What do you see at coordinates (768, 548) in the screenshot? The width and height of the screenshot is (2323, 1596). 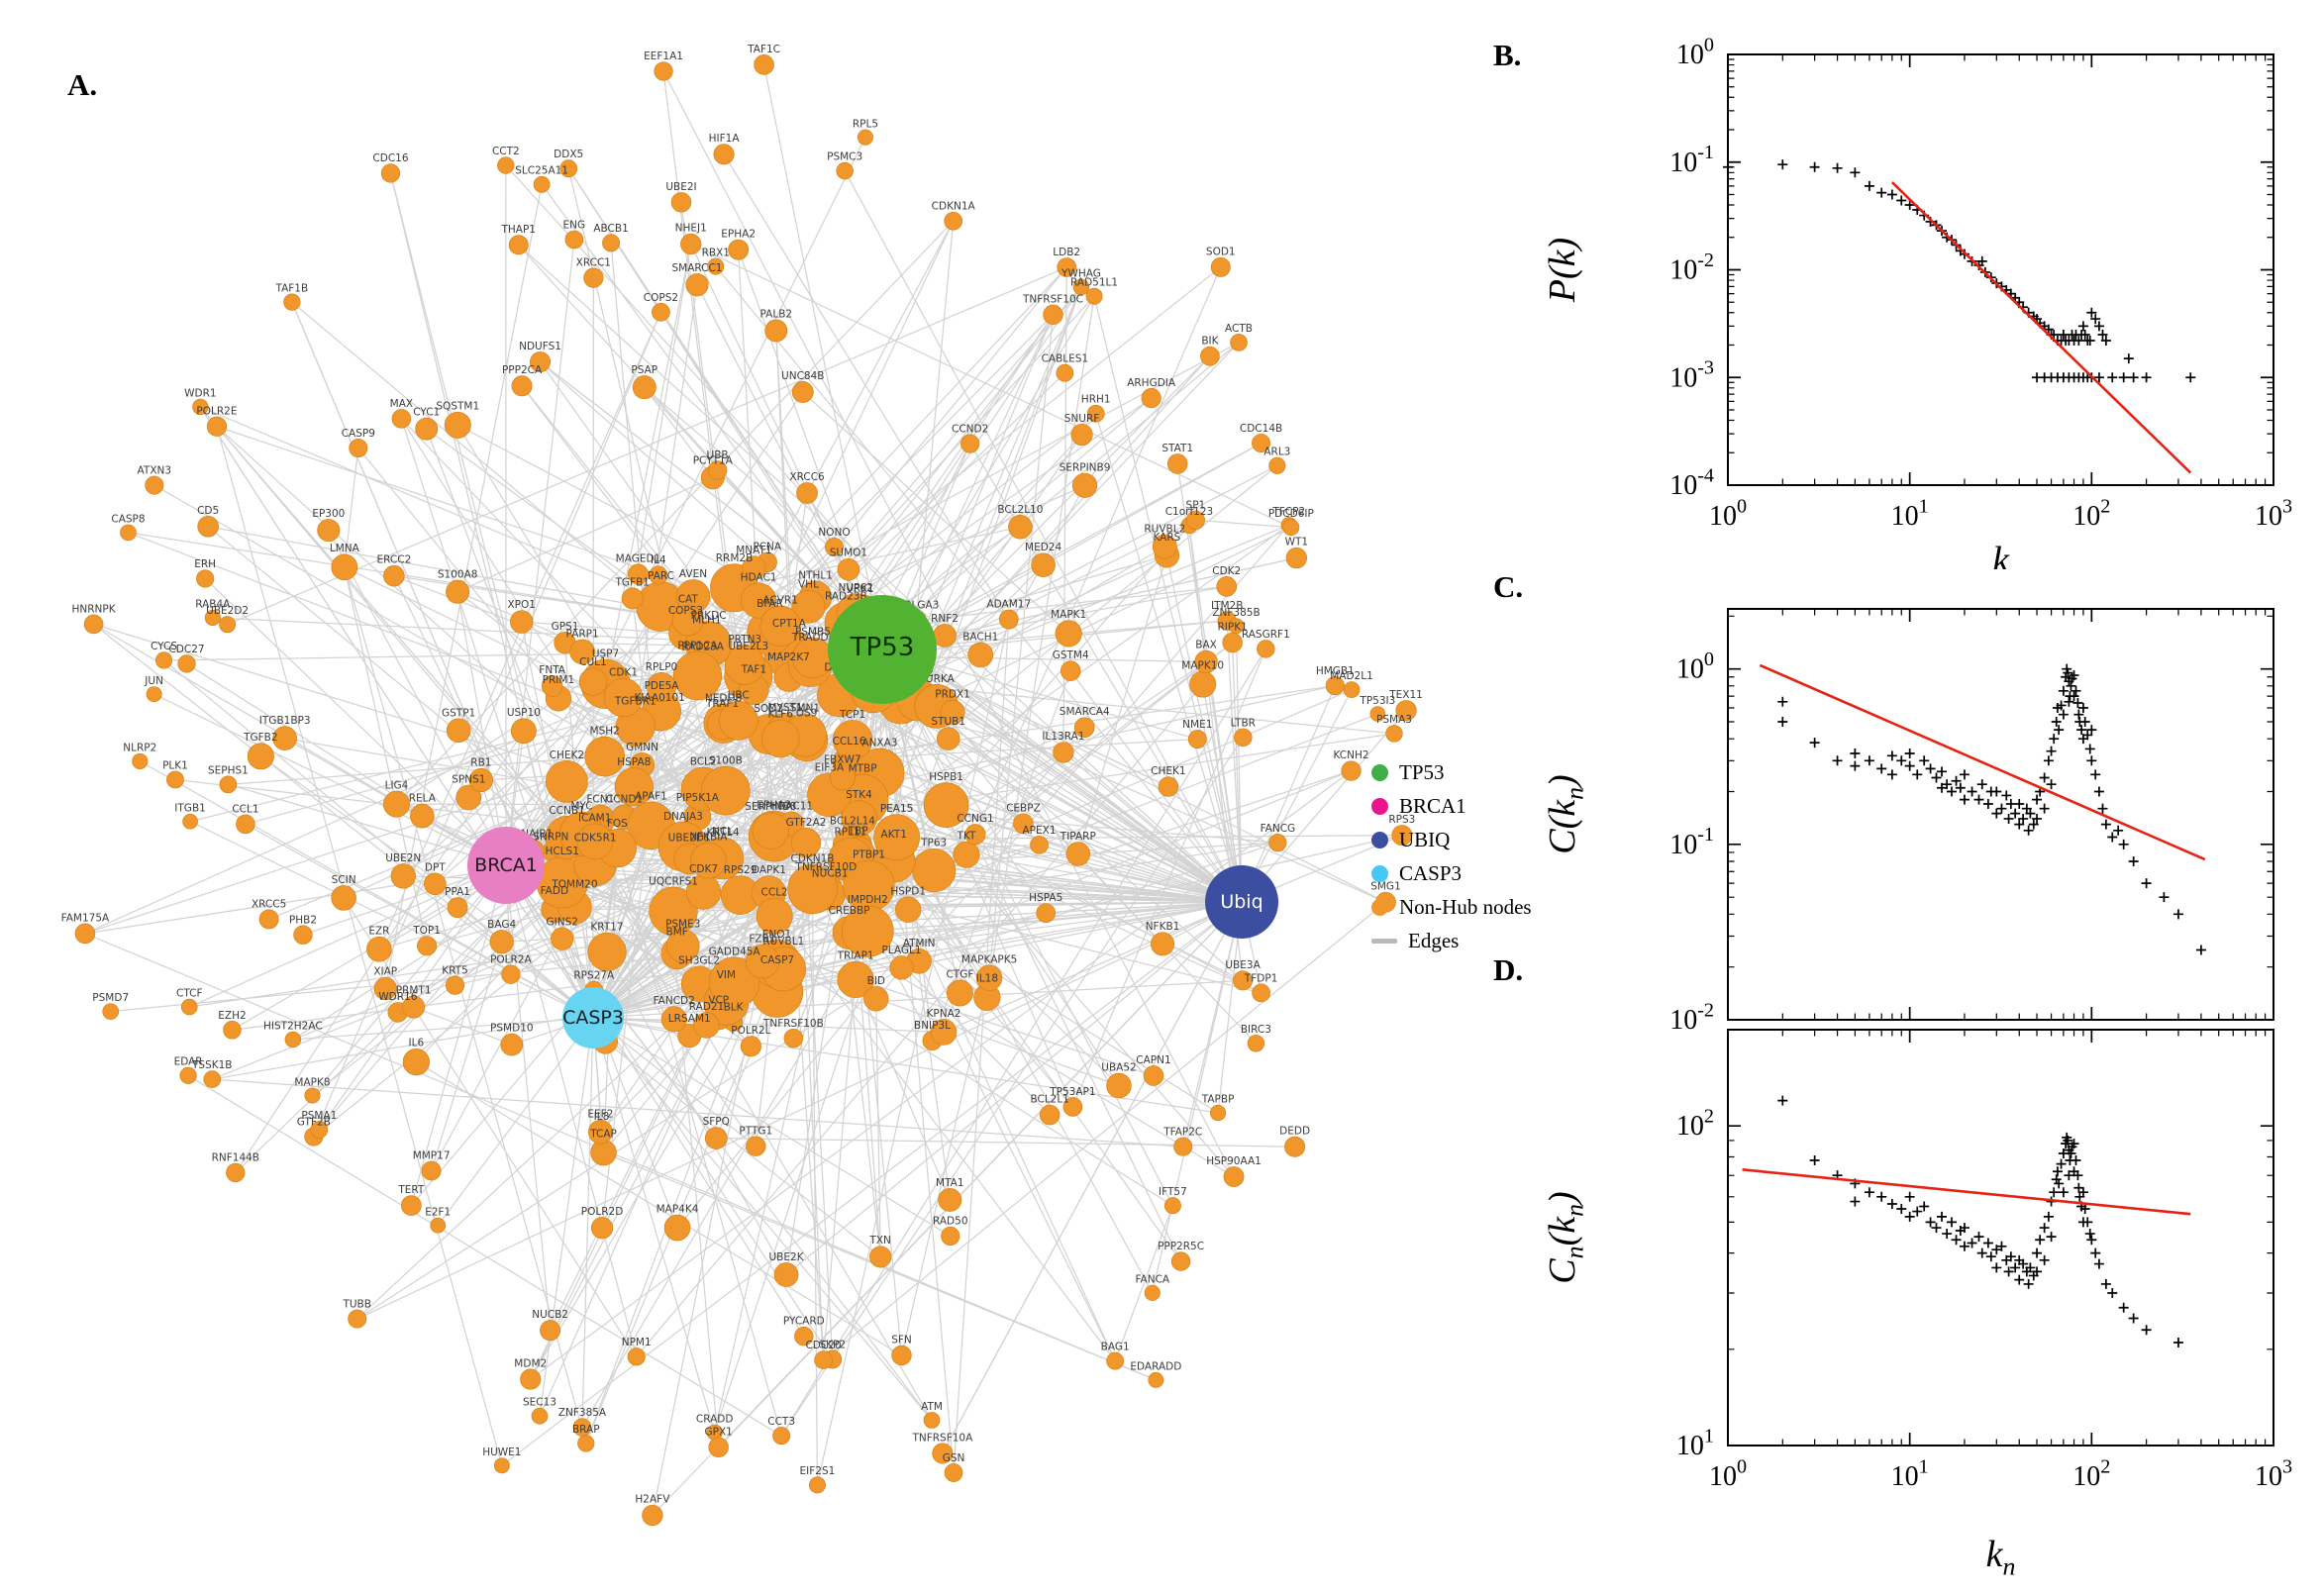 I see `svg-text: PCNA` at bounding box center [768, 548].